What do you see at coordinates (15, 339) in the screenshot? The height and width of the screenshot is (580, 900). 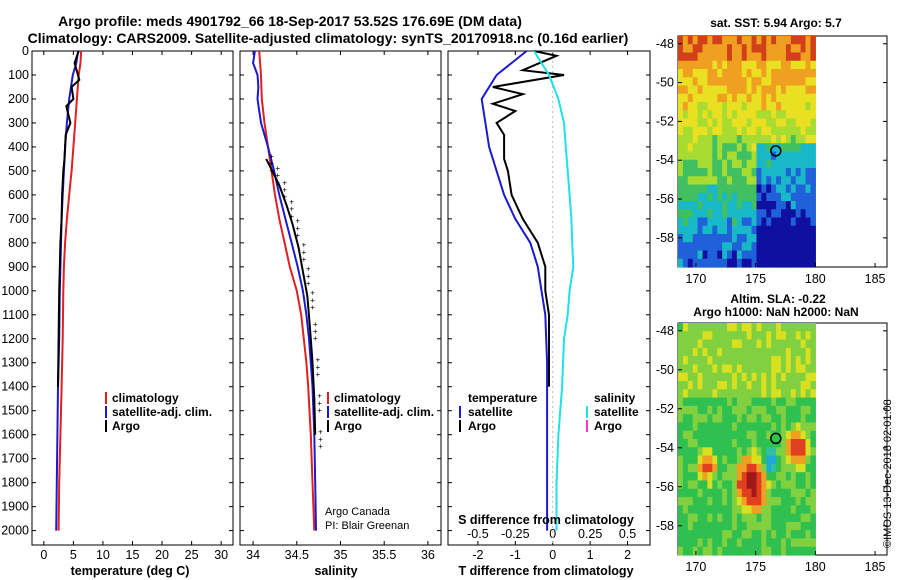 I see `y-tick-label: 1200` at bounding box center [15, 339].